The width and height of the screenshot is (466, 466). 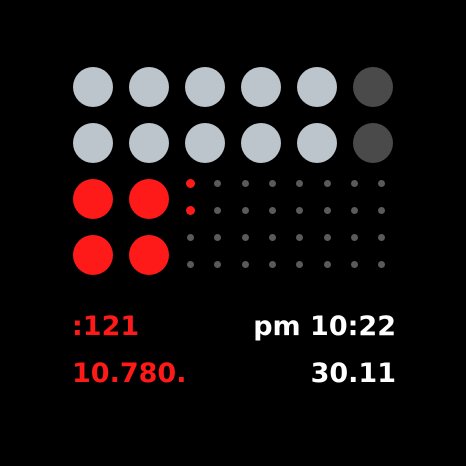 I want to click on steps-counter: :121, so click(x=106, y=326).